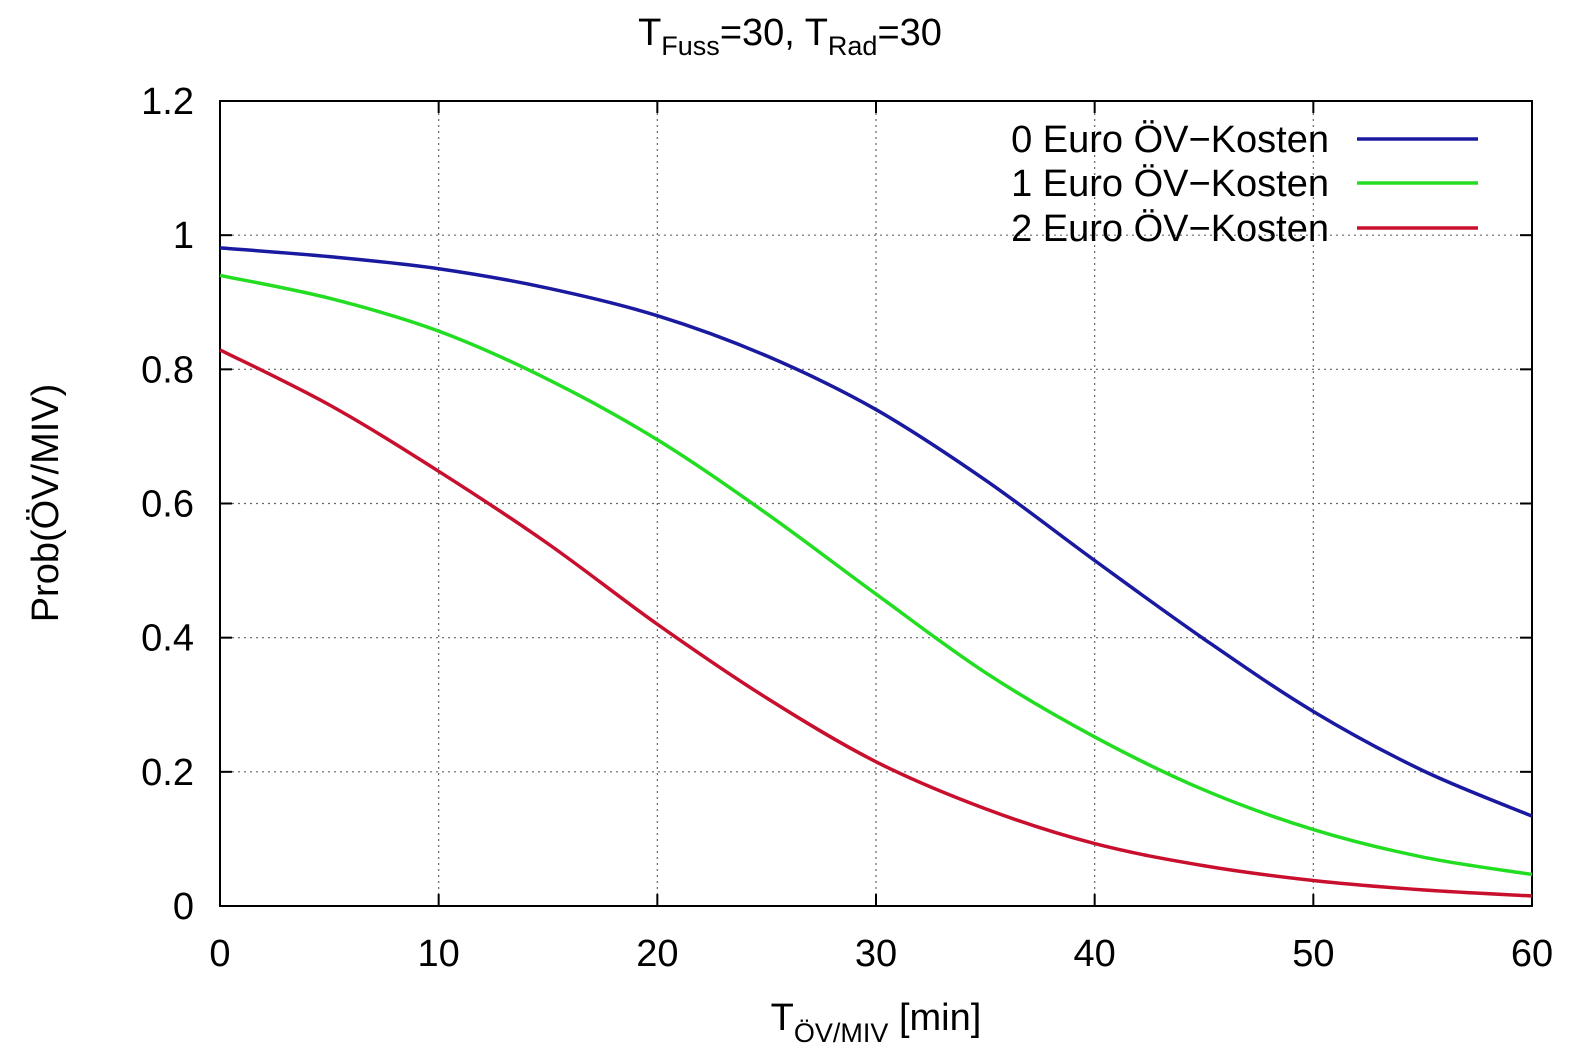  I want to click on y-tick-label: 1, so click(183, 236).